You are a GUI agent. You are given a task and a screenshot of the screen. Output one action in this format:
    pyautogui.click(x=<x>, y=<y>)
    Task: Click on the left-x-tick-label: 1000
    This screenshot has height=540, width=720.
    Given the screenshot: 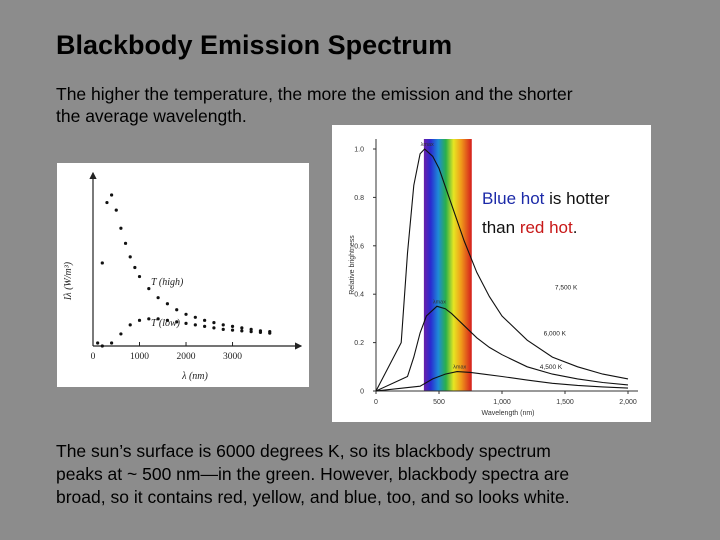 What is the action you would take?
    pyautogui.click(x=139, y=357)
    